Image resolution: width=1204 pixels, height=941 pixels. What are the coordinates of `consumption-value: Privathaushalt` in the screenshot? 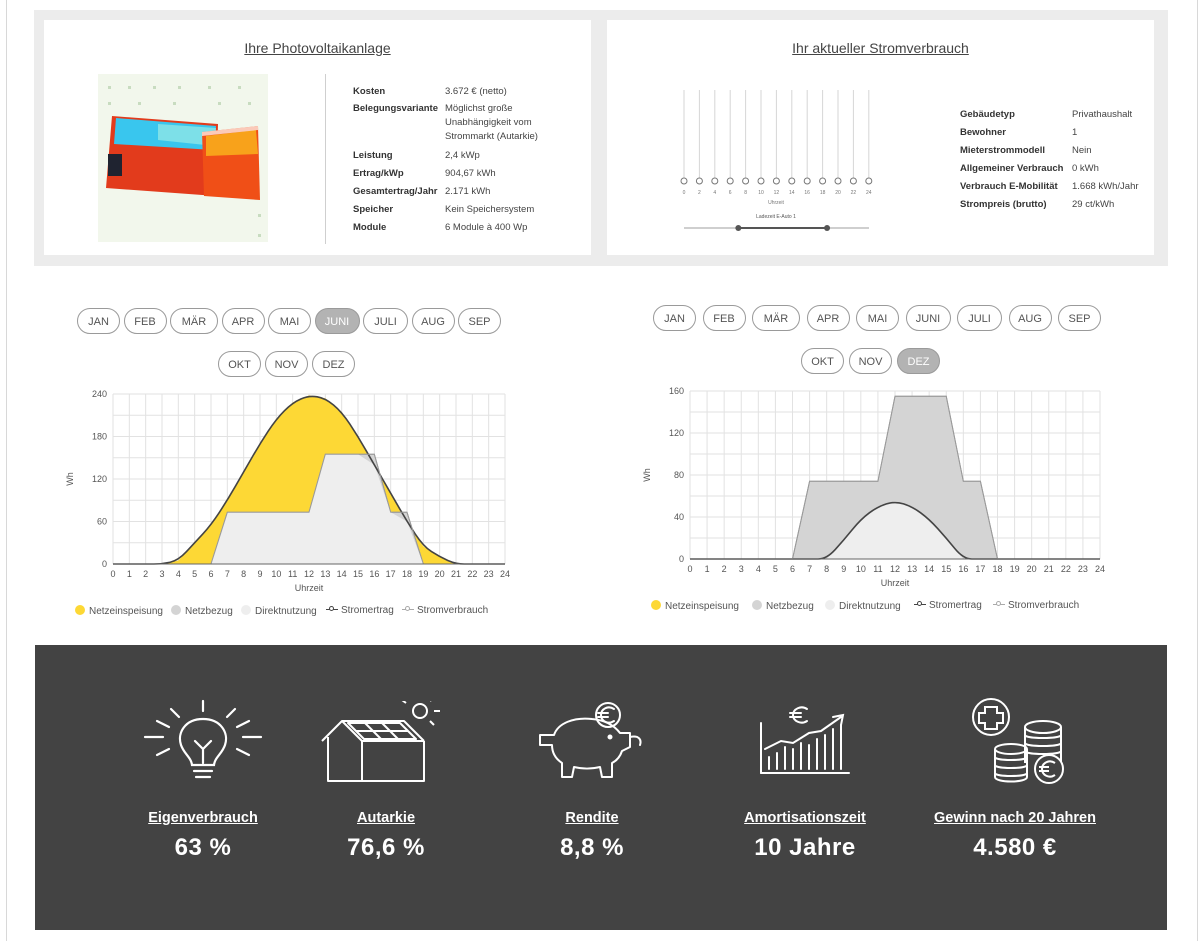 It's located at (1102, 114).